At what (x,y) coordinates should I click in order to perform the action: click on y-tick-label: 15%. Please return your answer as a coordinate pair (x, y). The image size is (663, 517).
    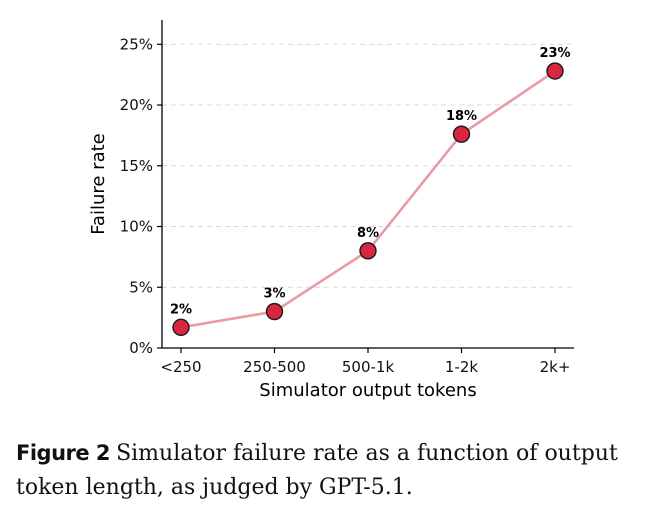
    Looking at the image, I should click on (136, 166).